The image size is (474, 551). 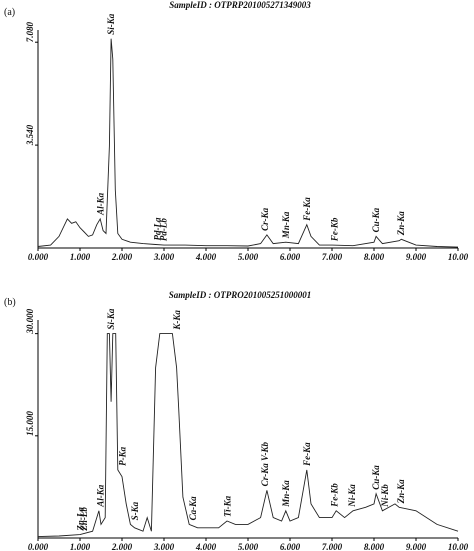 I want to click on chart-title: SampleID : OTPRO201005251000001, so click(x=240, y=295).